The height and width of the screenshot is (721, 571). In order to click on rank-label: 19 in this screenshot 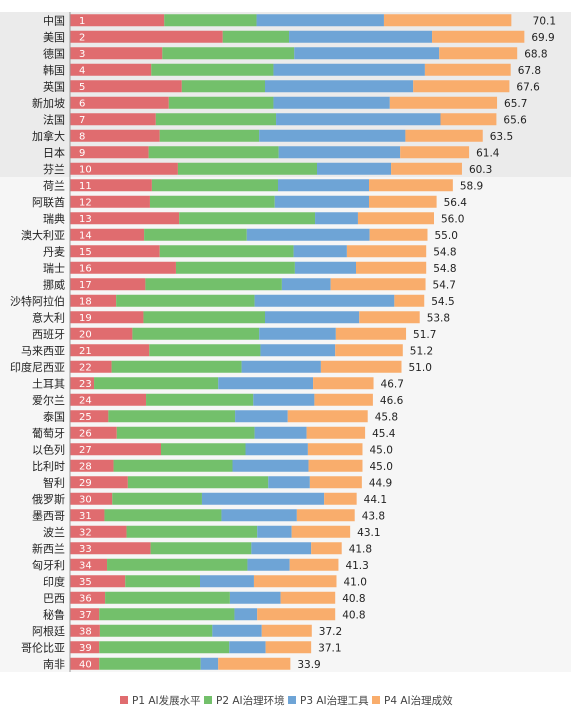, I will do `click(85, 318)`.